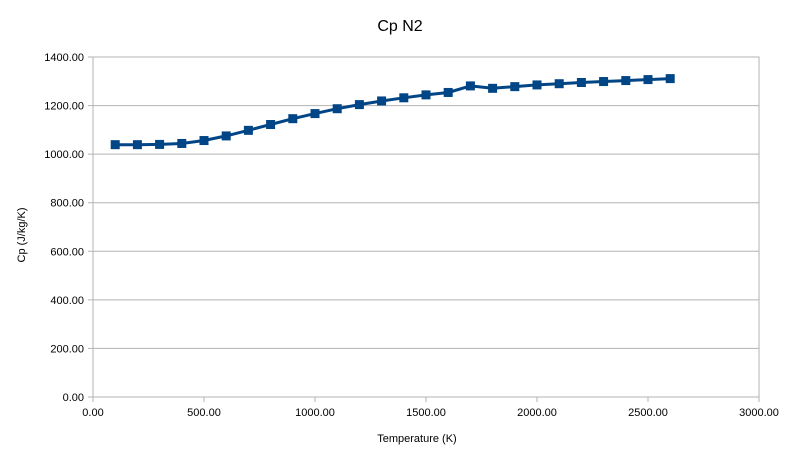  I want to click on x-tick-label: 2000.00, so click(537, 413).